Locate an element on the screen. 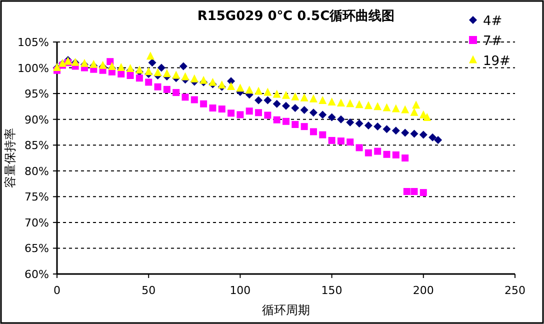 The width and height of the screenshot is (544, 324). y-tick-label: 100% is located at coordinates (33, 68).